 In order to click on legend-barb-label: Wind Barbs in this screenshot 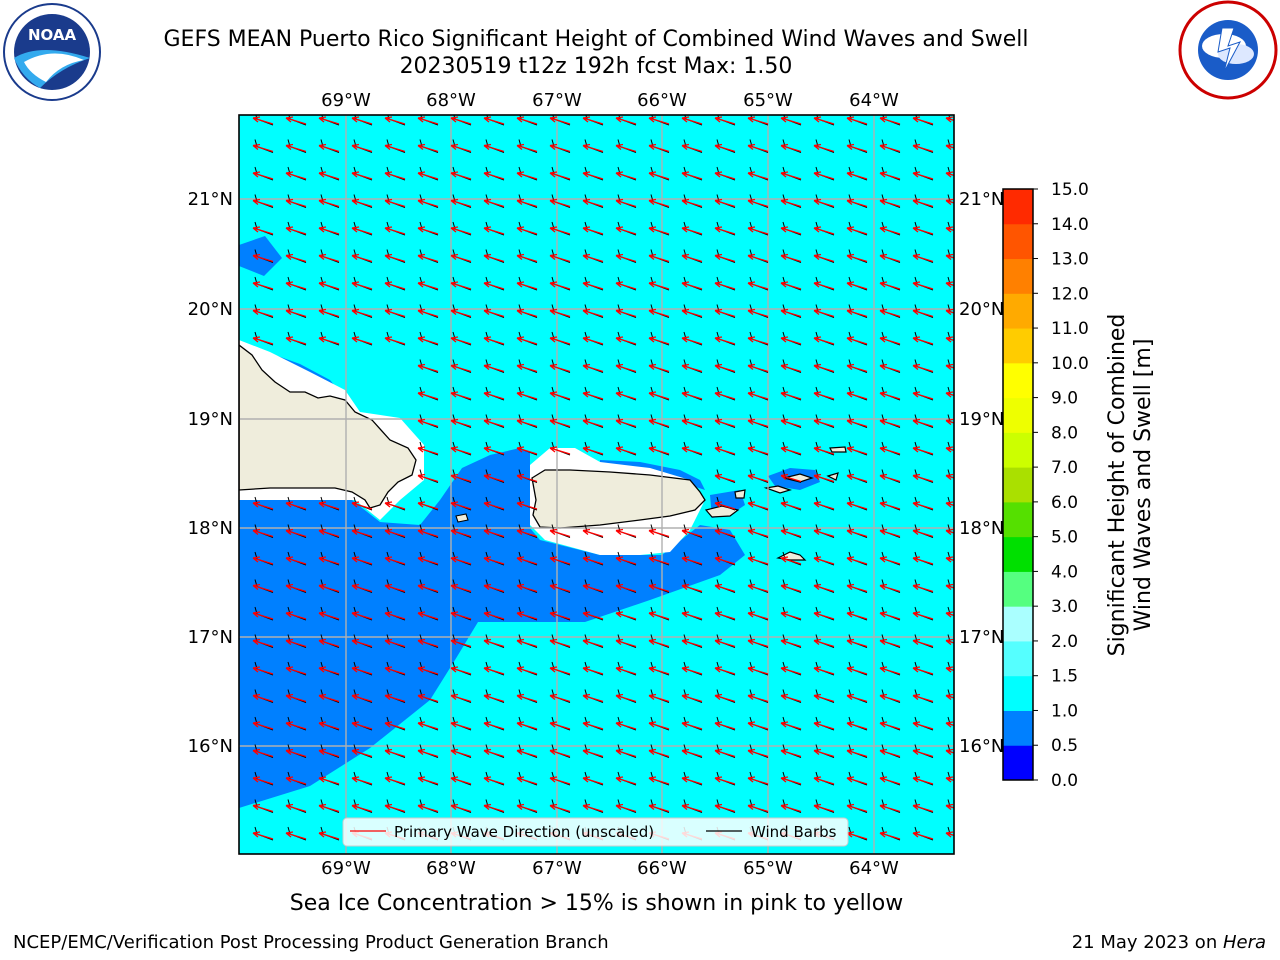, I will do `click(794, 832)`.